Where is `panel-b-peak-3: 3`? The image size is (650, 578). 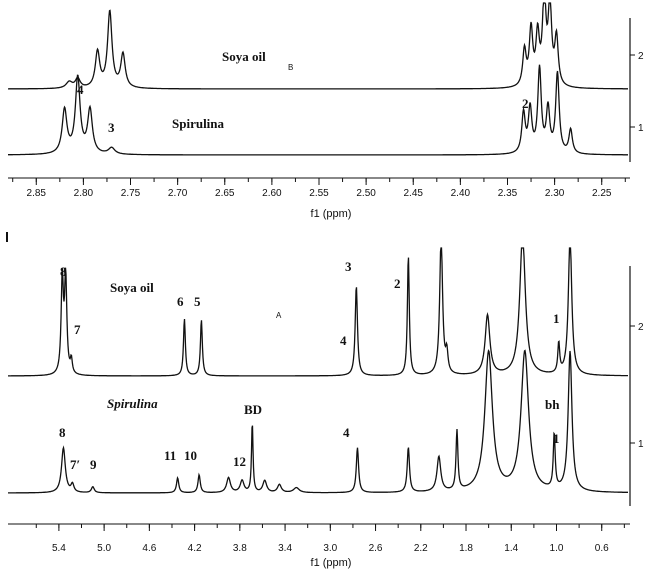
panel-b-peak-3: 3 is located at coordinates (111, 127).